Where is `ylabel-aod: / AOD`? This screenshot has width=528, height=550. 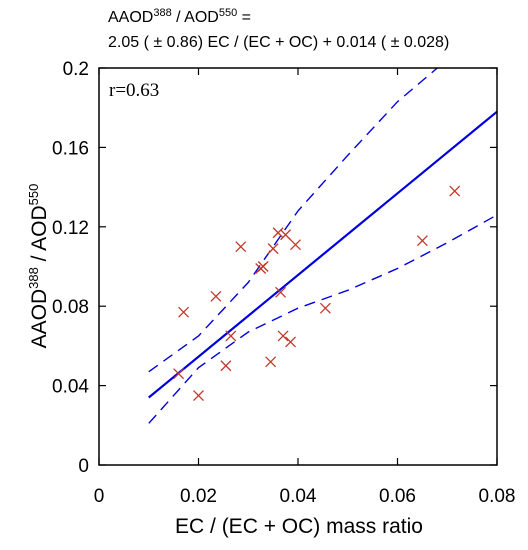 ylabel-aod: / AOD is located at coordinates (39, 236).